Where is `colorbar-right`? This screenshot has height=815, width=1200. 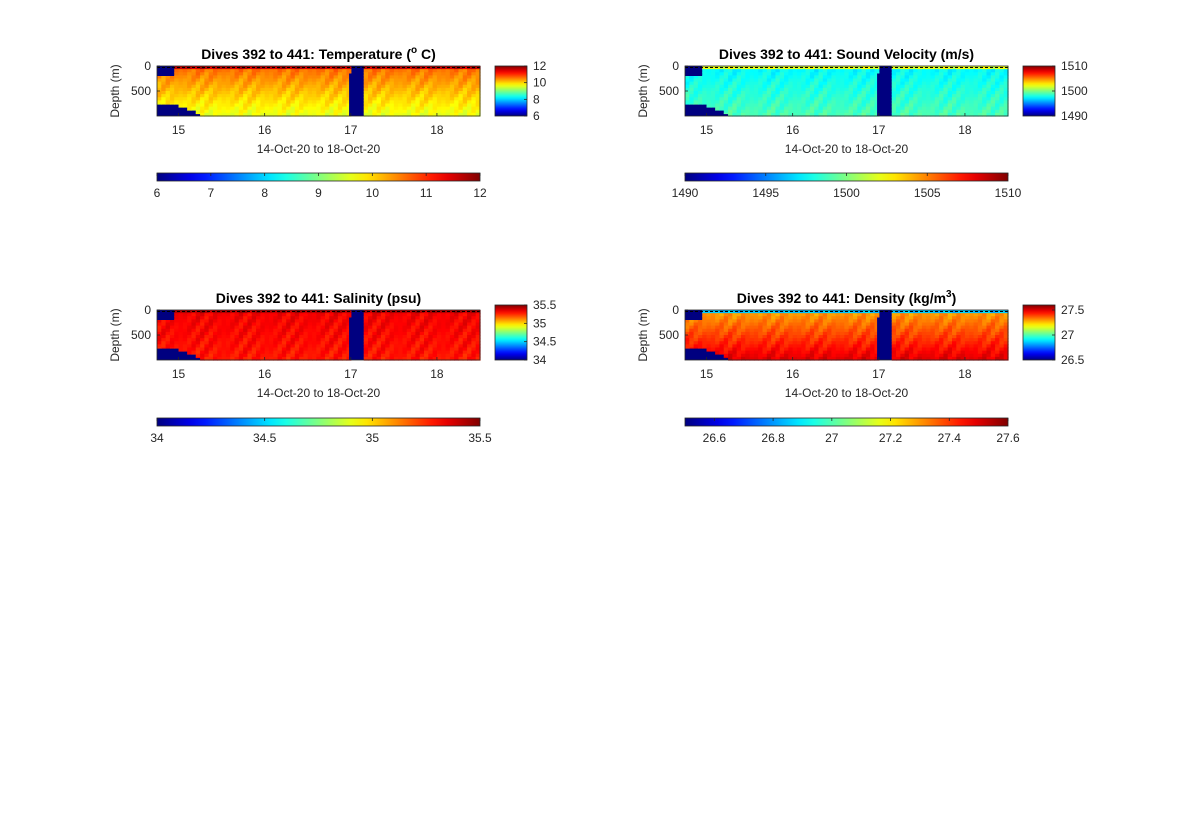
colorbar-right is located at coordinates (1039, 332).